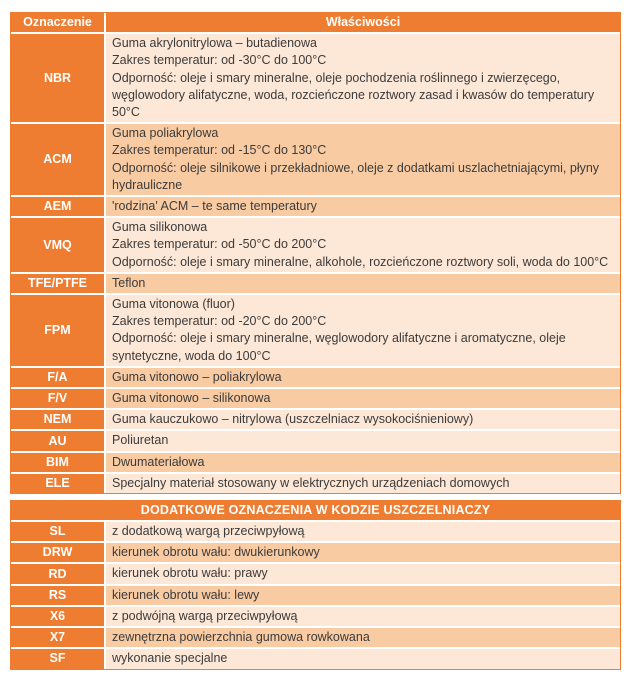 Image resolution: width=629 pixels, height=674 pixels. I want to click on desc-cell: kierunek obrotu wału: dwukierunkowy, so click(363, 553).